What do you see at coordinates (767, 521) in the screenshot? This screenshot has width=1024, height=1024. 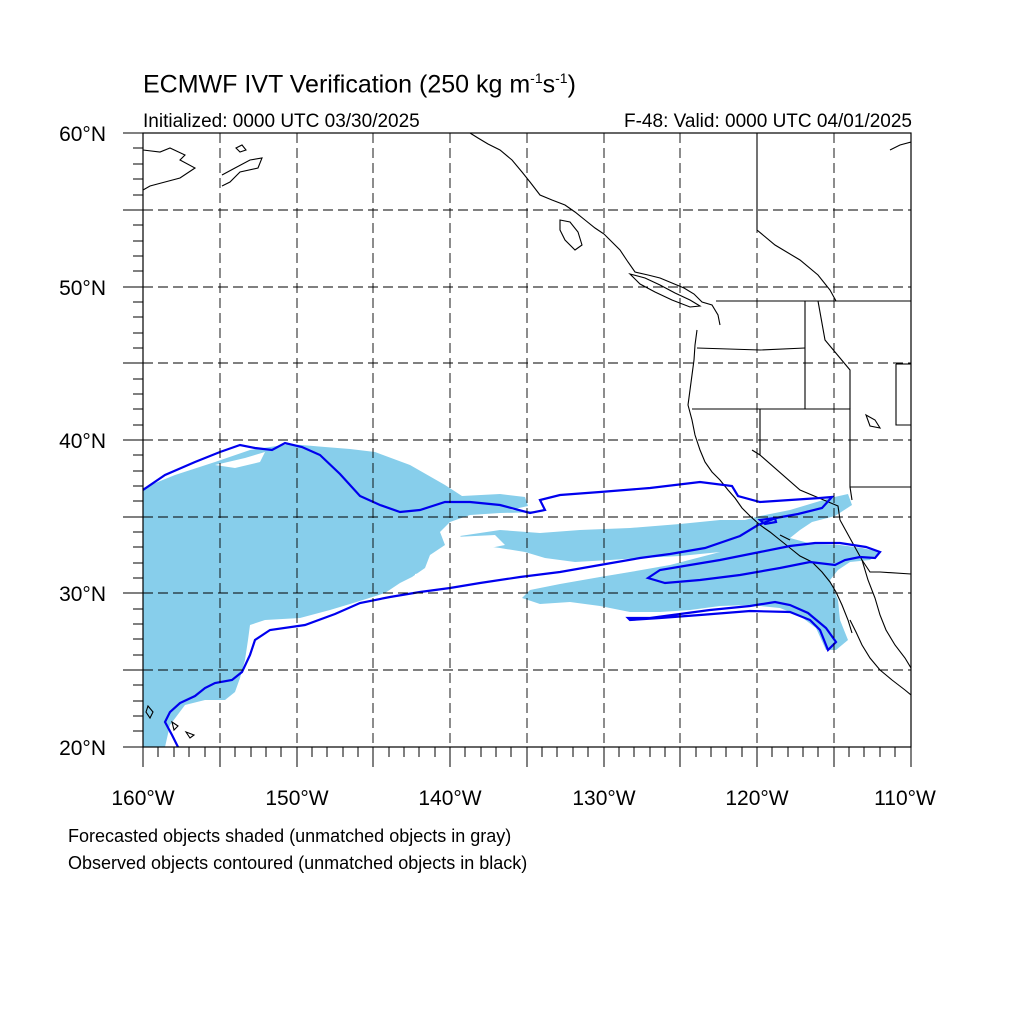 I see `observed-contour-small` at bounding box center [767, 521].